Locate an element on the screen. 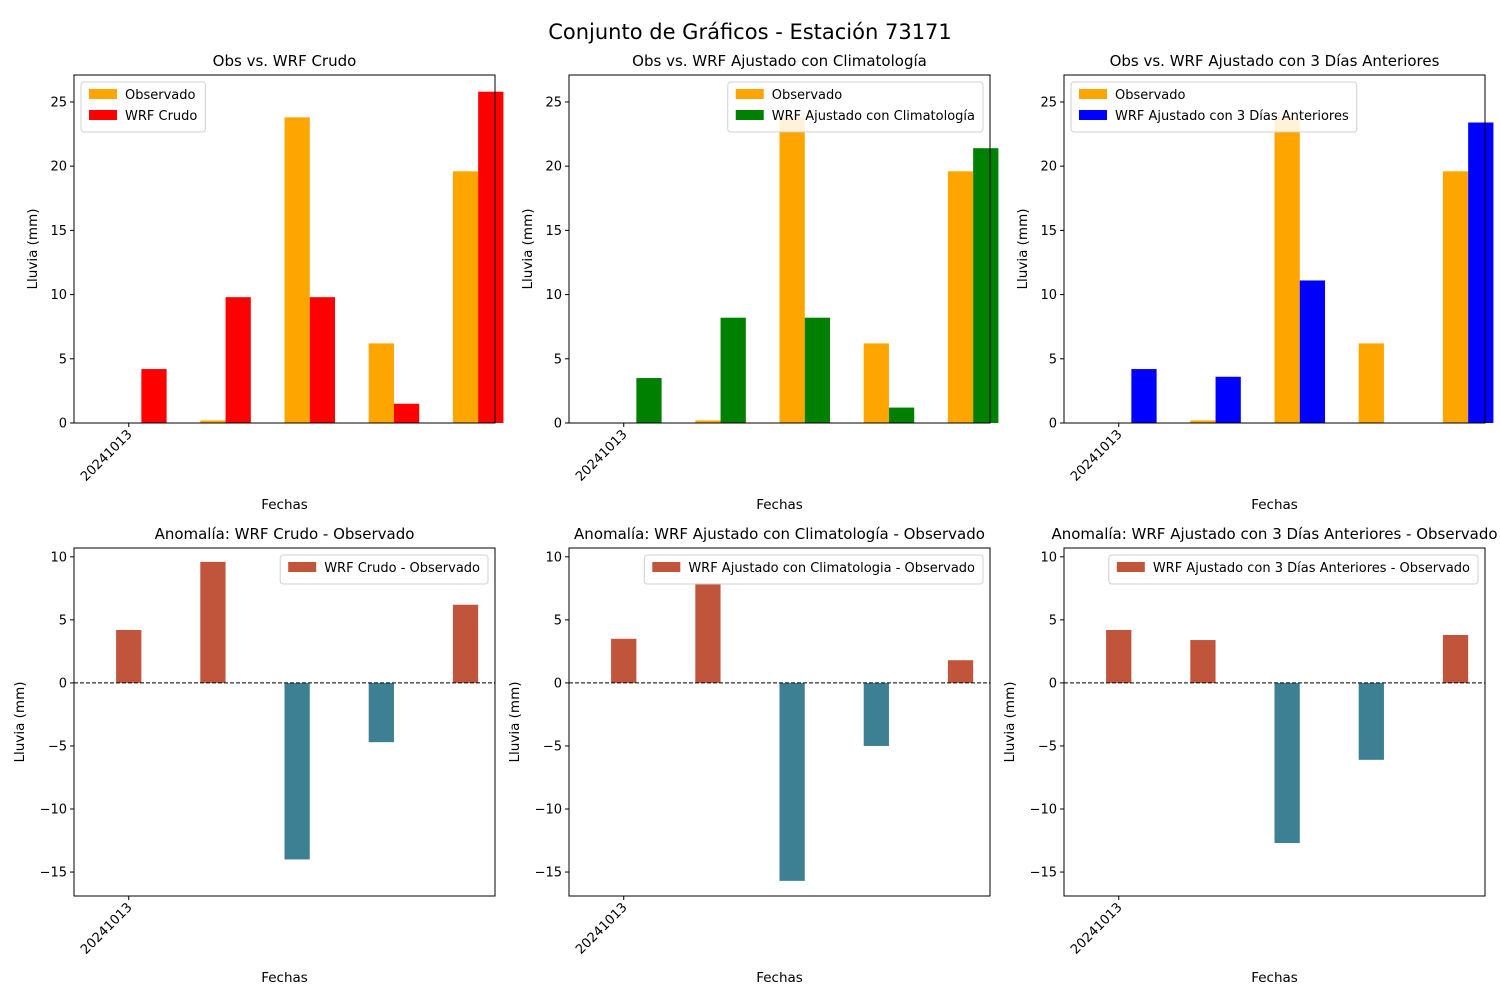 The image size is (1500, 1000). legend-label: WRF Ajustado con Climatología is located at coordinates (873, 116).